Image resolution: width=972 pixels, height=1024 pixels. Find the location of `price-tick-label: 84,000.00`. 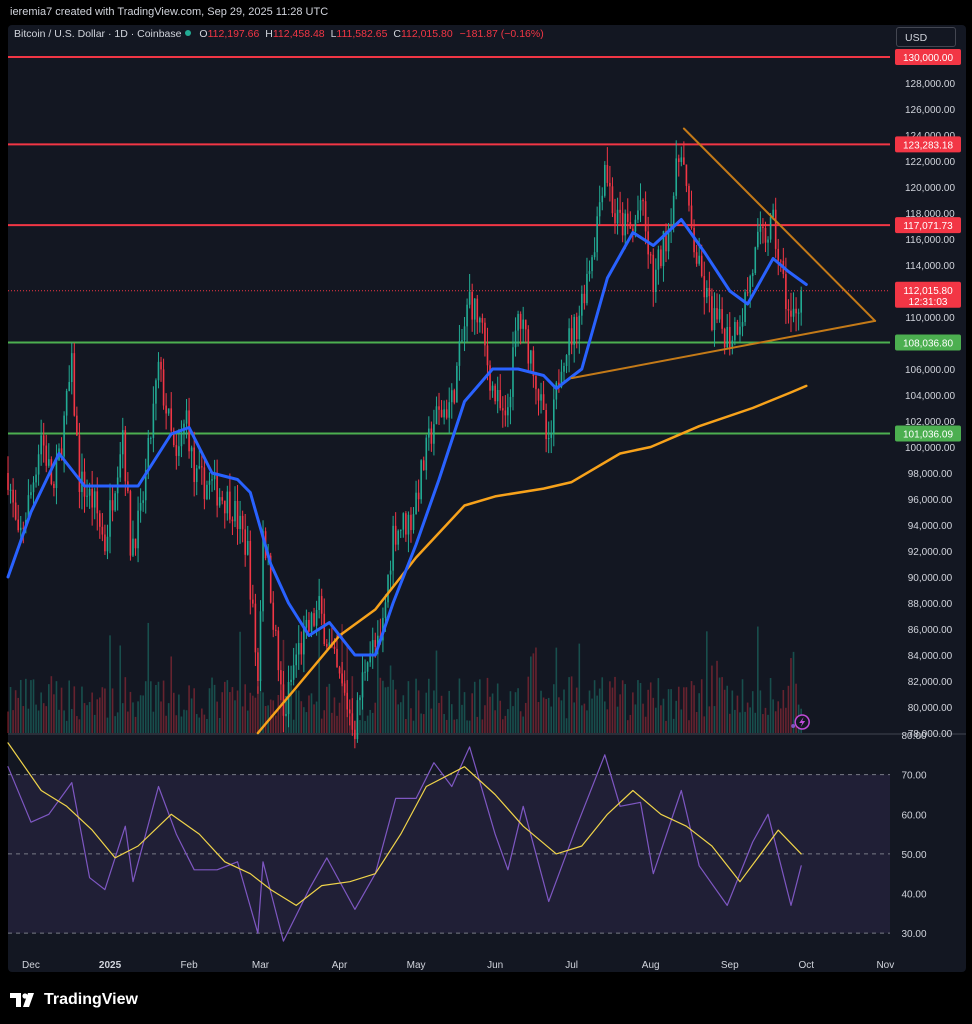

price-tick-label: 84,000.00 is located at coordinates (930, 656).